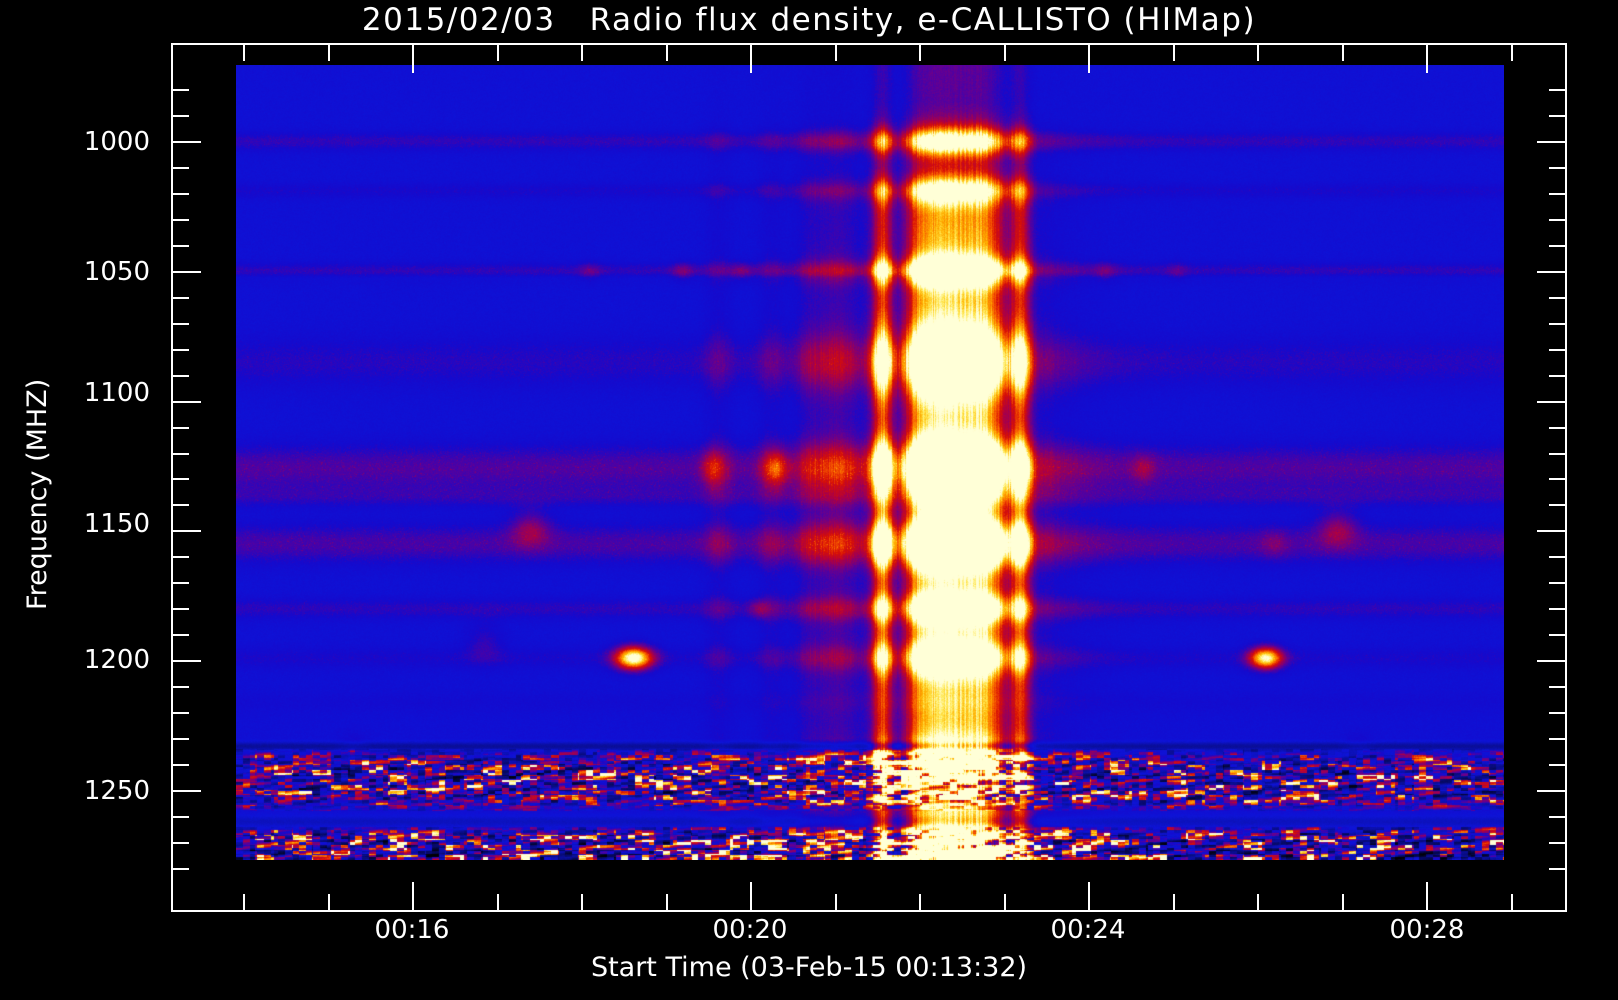 This screenshot has height=1000, width=1618. What do you see at coordinates (116, 272) in the screenshot?
I see `ytick-label: 1050` at bounding box center [116, 272].